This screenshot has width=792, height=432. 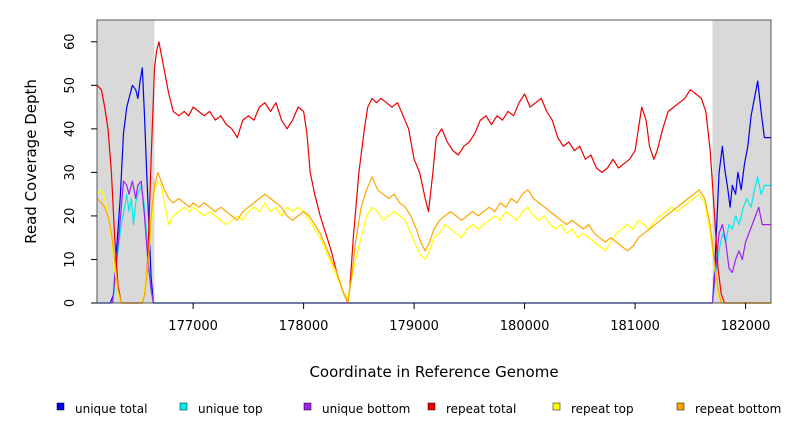 What do you see at coordinates (70, 172) in the screenshot?
I see `y-tick-label: 30` at bounding box center [70, 172].